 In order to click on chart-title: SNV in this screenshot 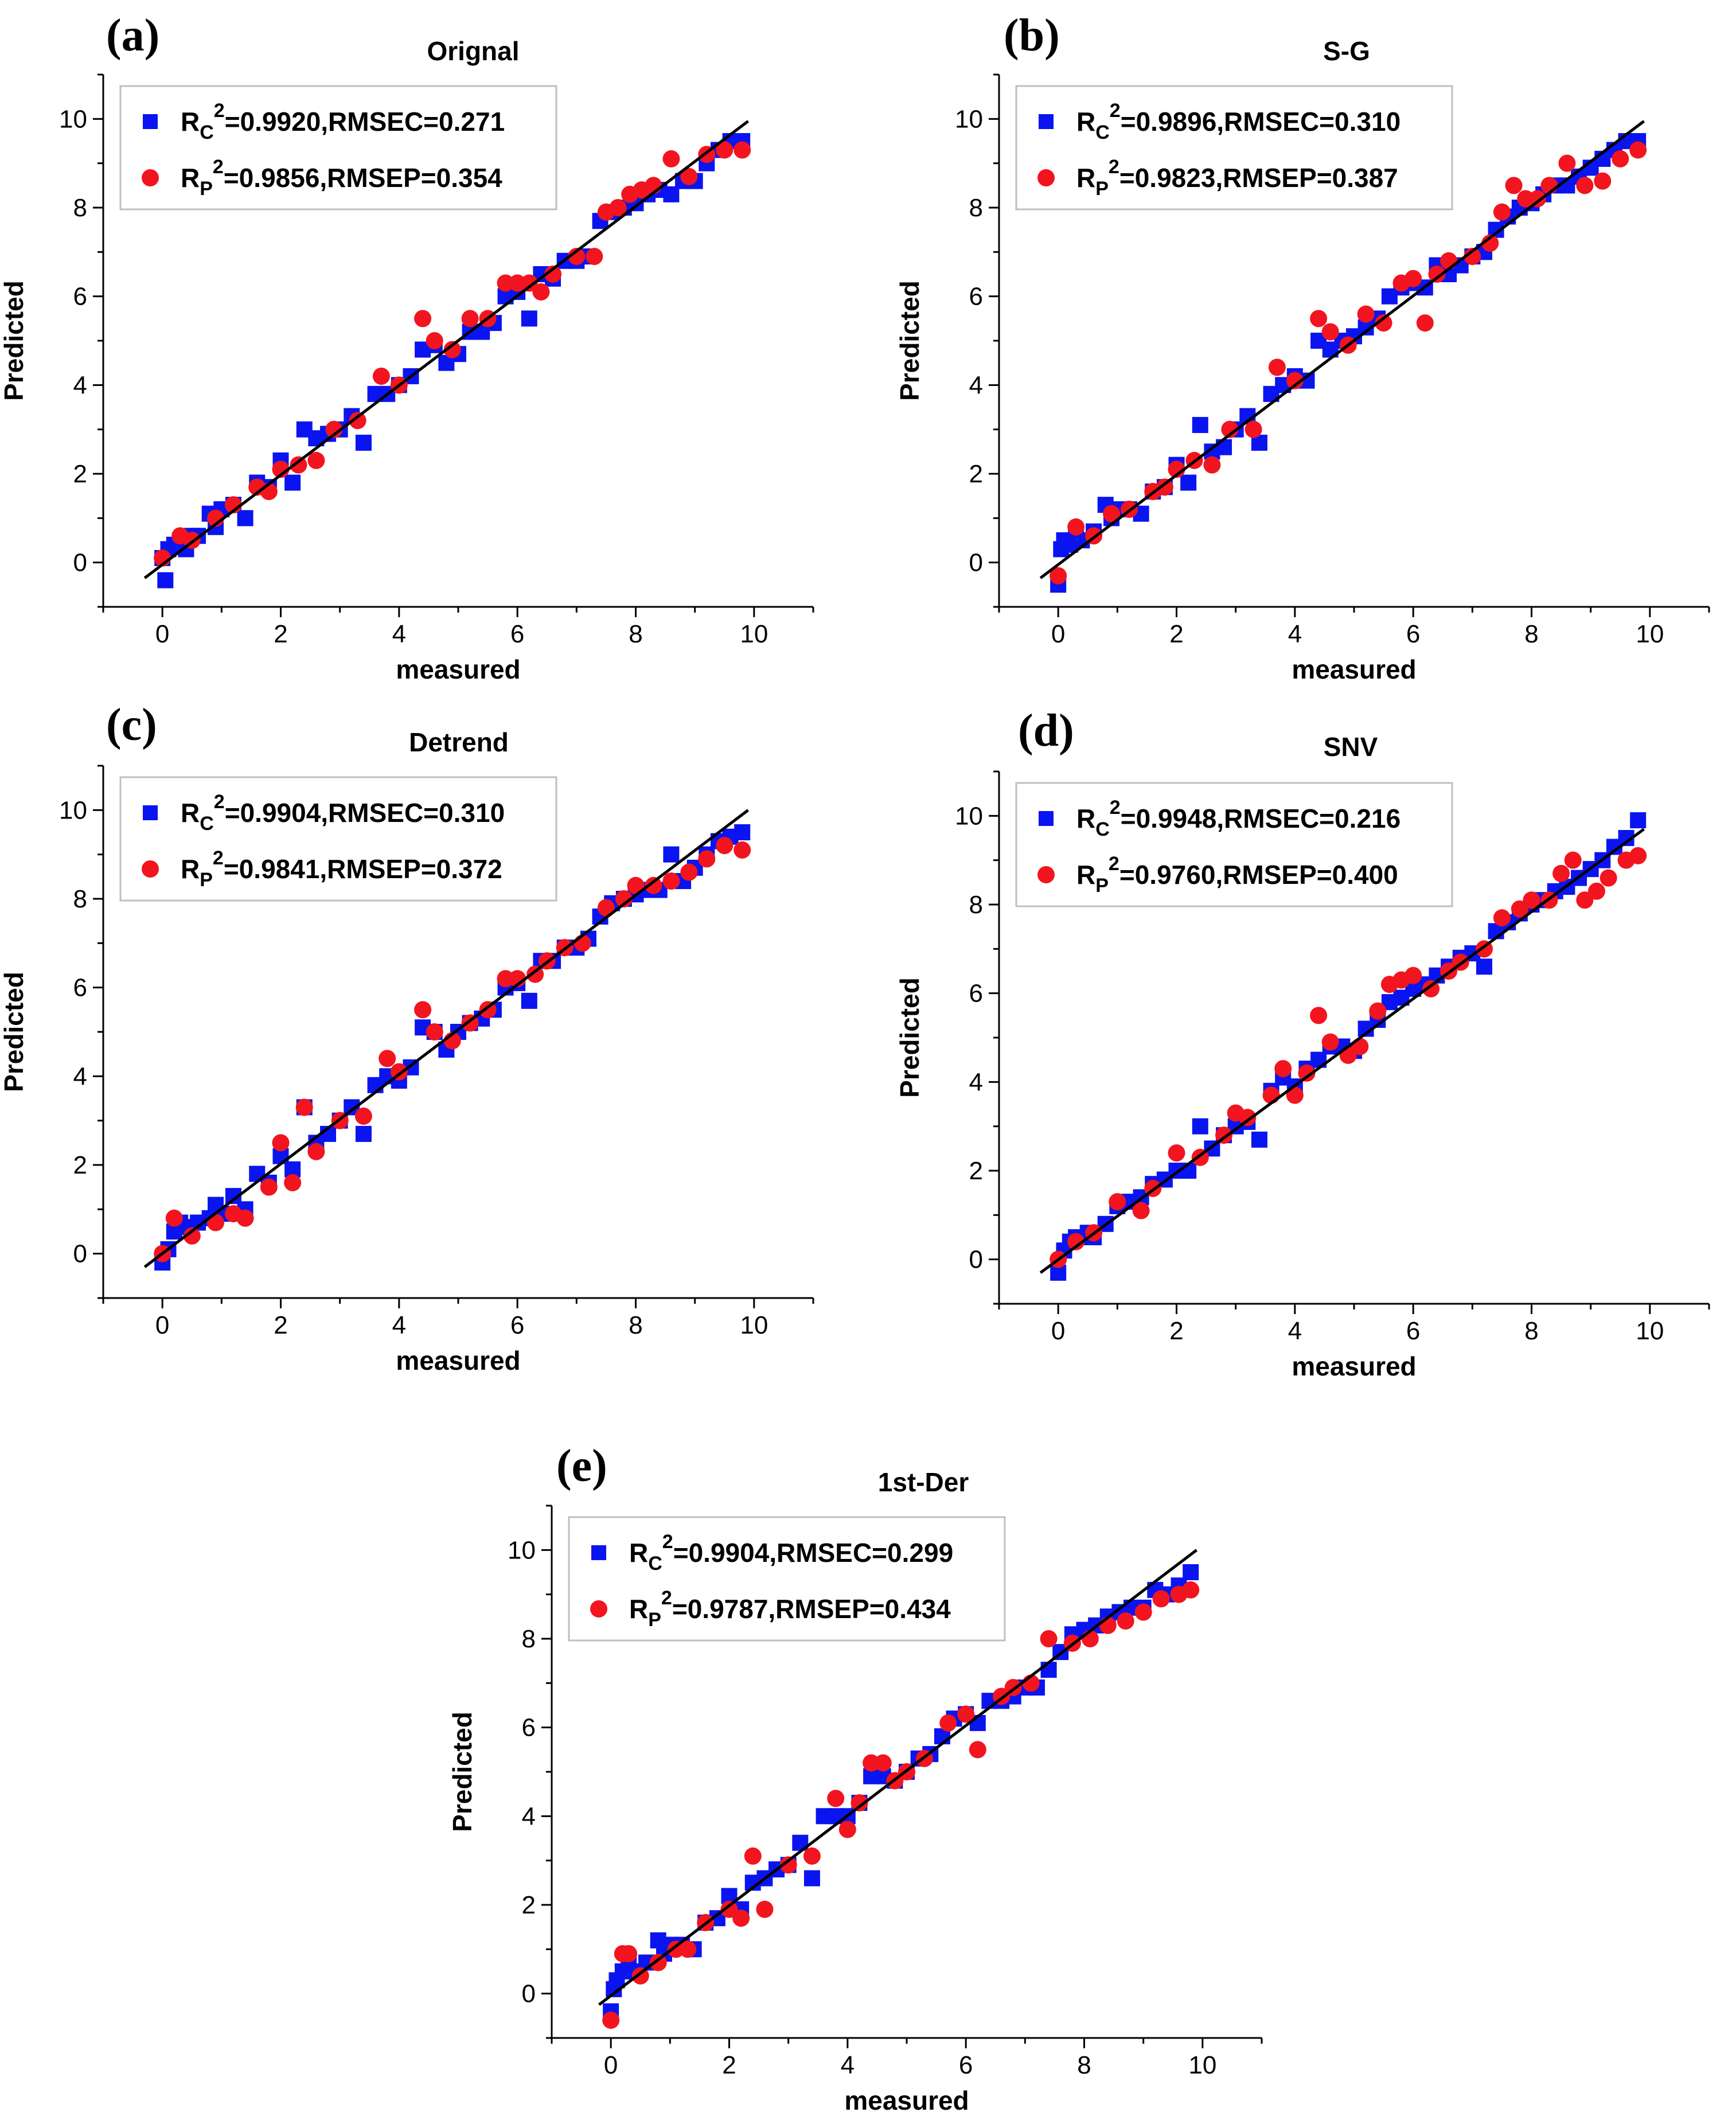, I will do `click(1351, 747)`.